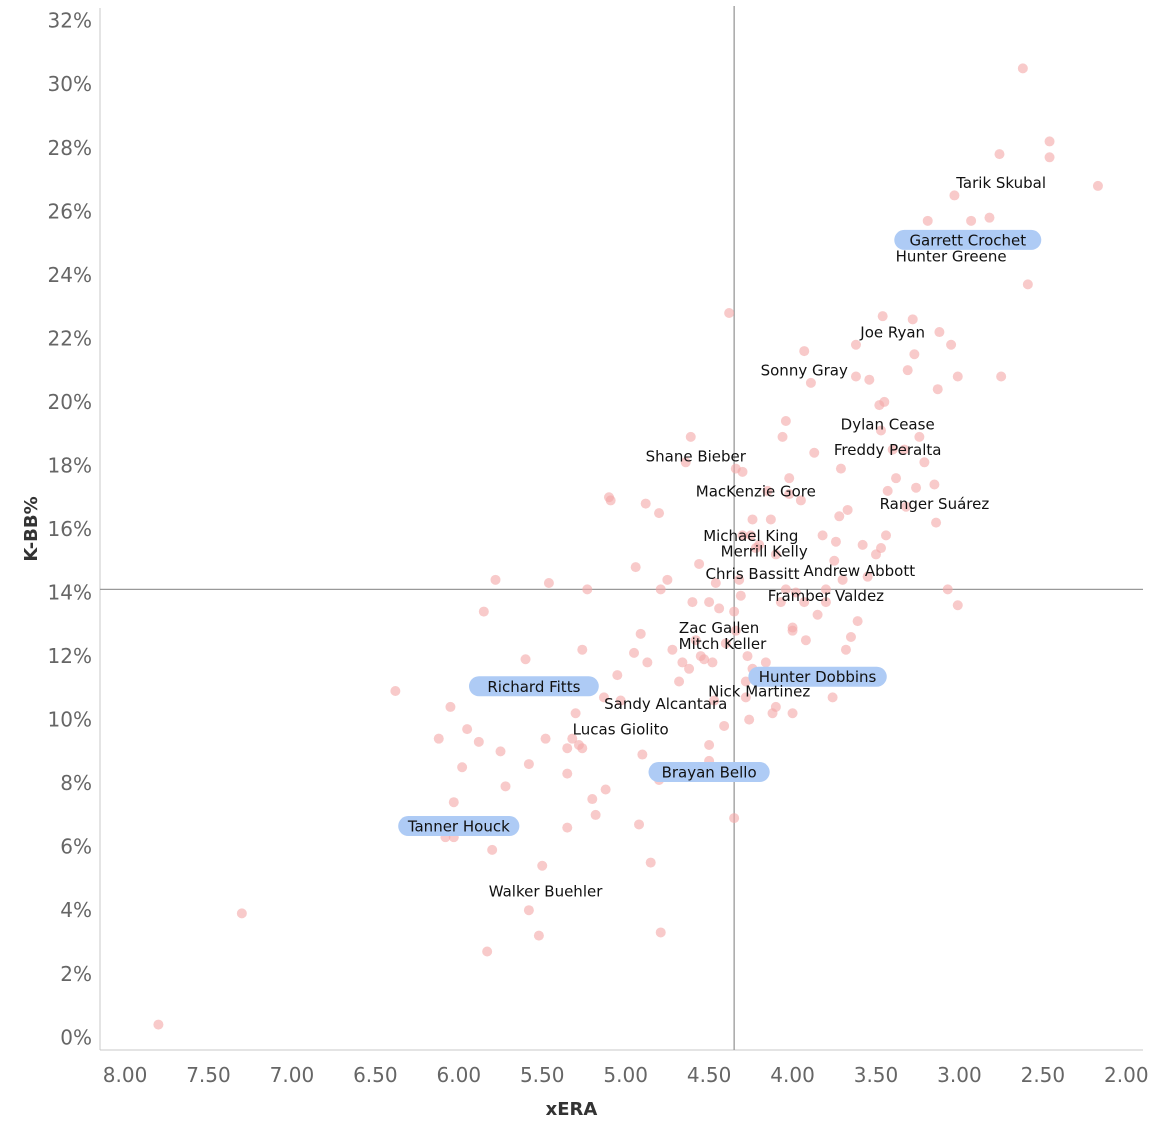 This screenshot has width=1153, height=1132. Describe the element at coordinates (31, 528) in the screenshot. I see `y-axis-title: K-BB%` at that location.